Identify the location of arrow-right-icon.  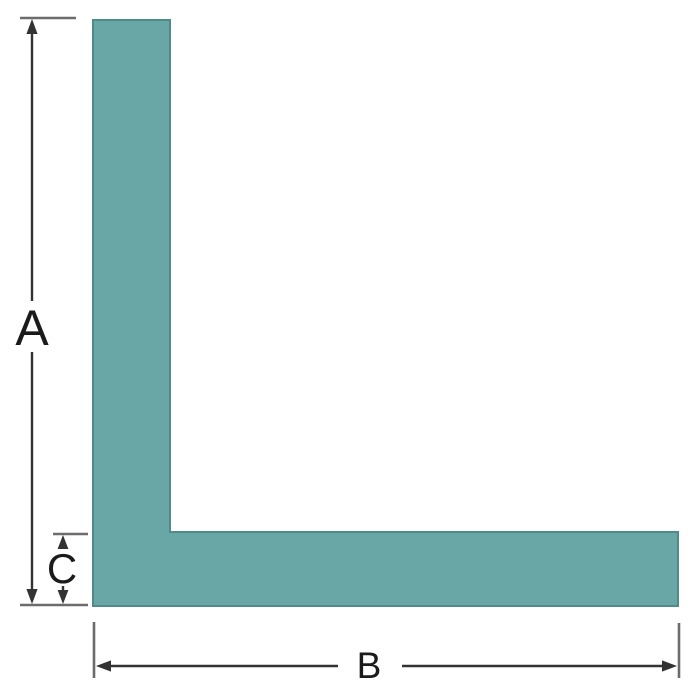
(669, 666).